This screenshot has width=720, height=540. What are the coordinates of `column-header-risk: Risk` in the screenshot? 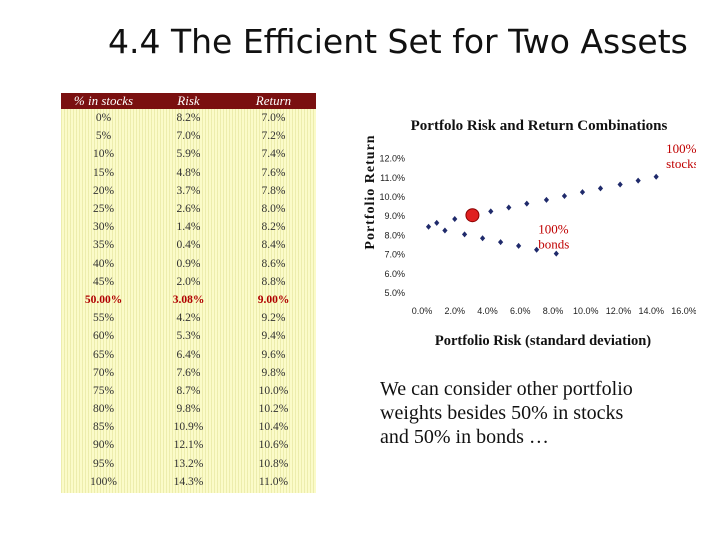 It's located at (188, 101).